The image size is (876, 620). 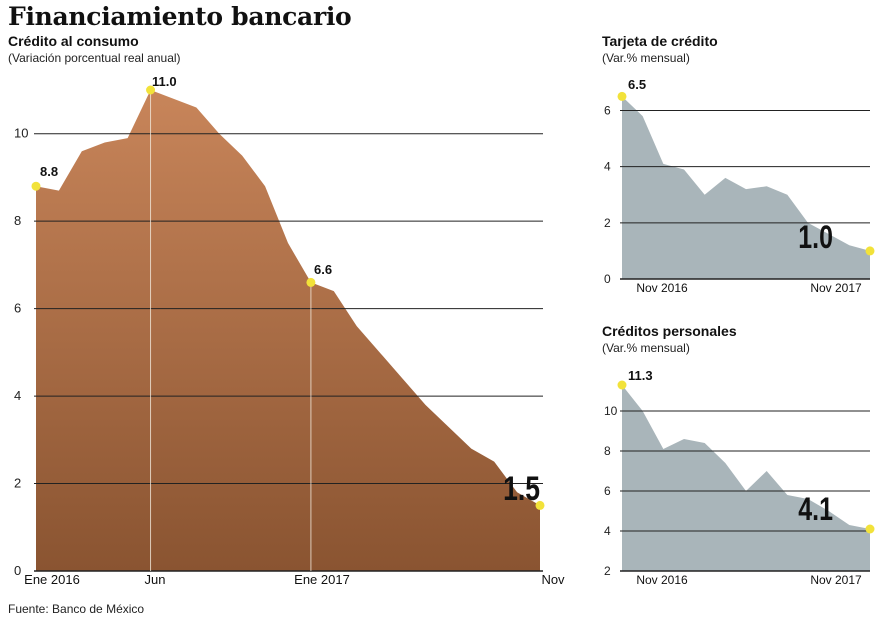 I want to click on main-y-tick-label: 4, so click(x=17, y=395).